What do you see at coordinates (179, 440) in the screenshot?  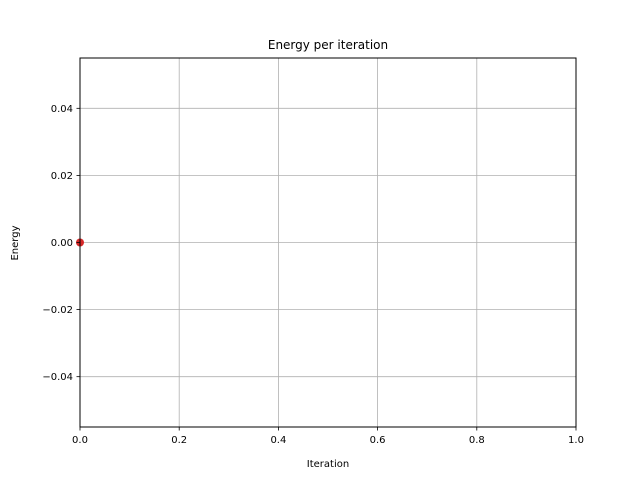 I see `x-tick-label: 0.2` at bounding box center [179, 440].